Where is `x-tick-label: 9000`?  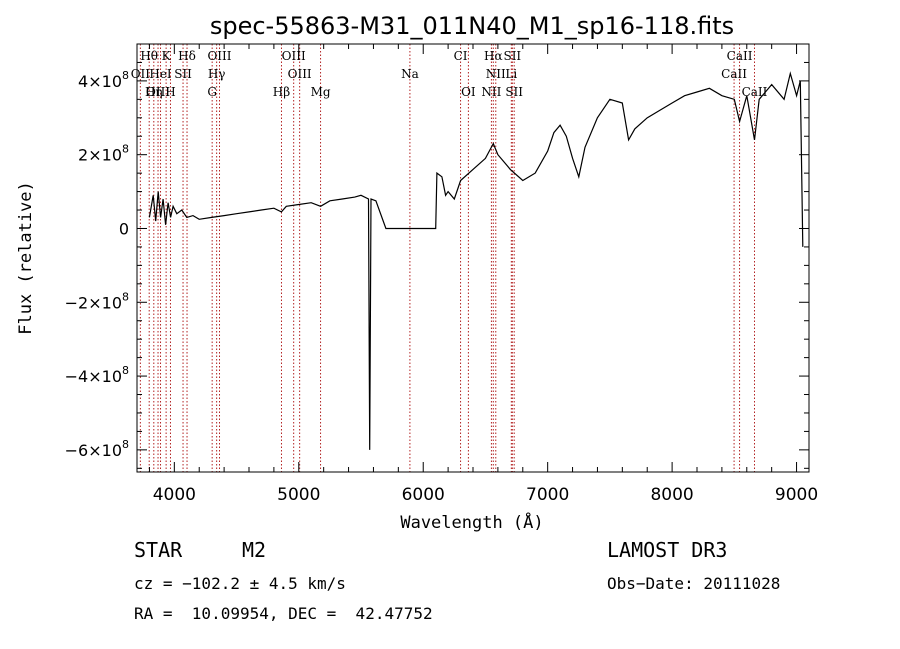 x-tick-label: 9000 is located at coordinates (796, 495).